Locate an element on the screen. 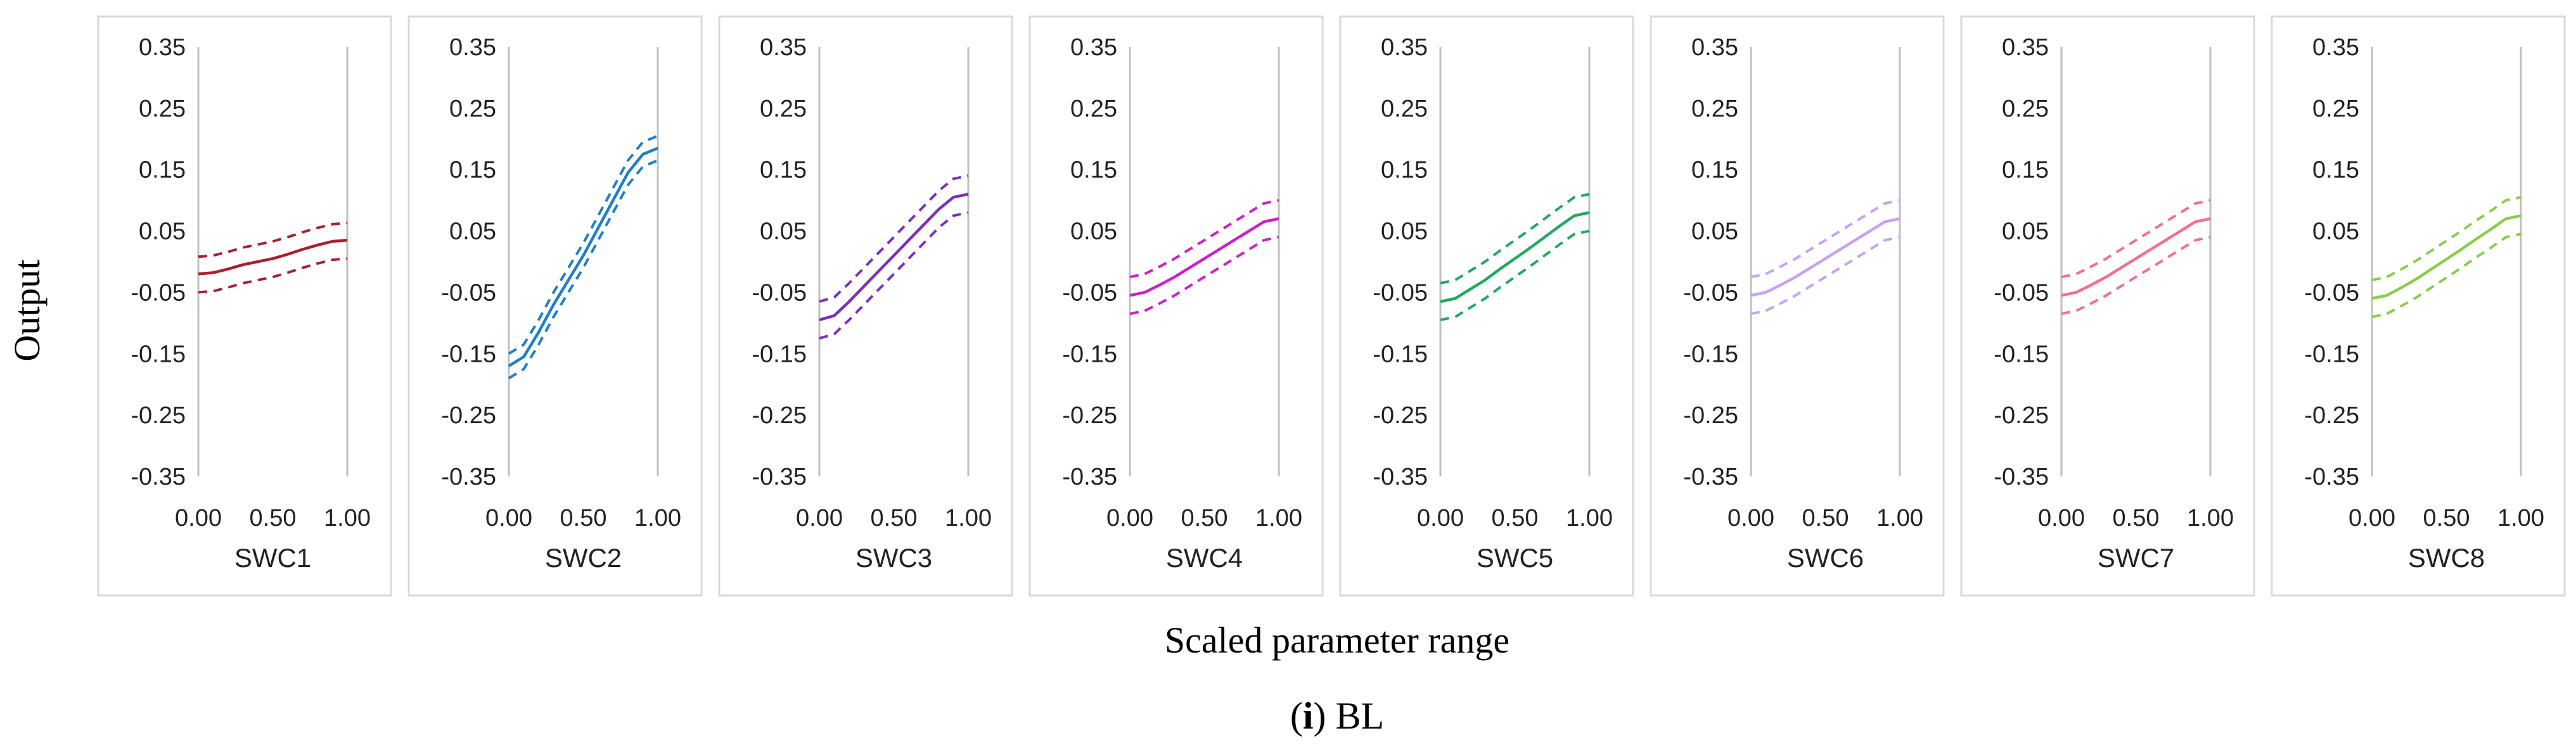 The image size is (2576, 752). caption-letter: i is located at coordinates (1308, 716).